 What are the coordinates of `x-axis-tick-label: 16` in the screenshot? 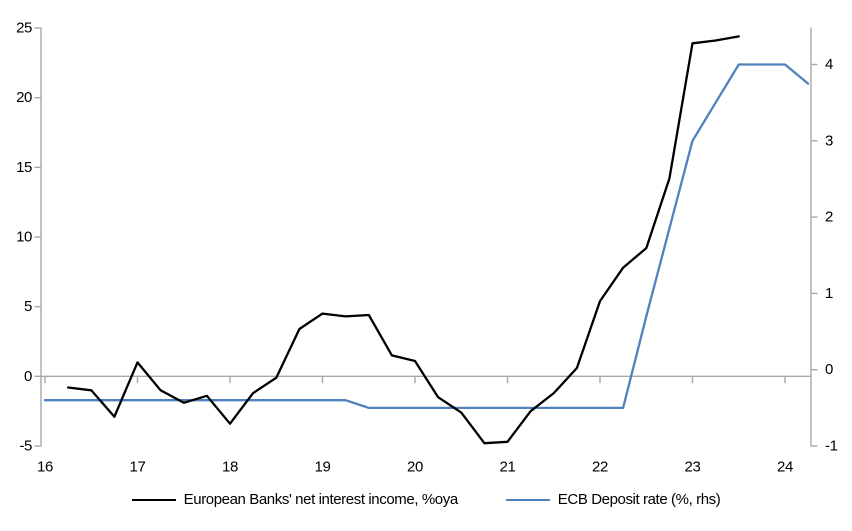 It's located at (45, 466).